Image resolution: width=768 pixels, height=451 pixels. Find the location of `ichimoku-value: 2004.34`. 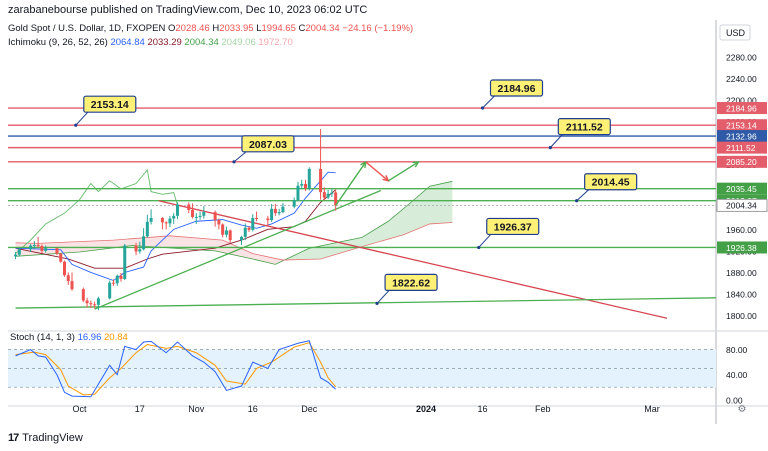

ichimoku-value: 2004.34 is located at coordinates (202, 42).